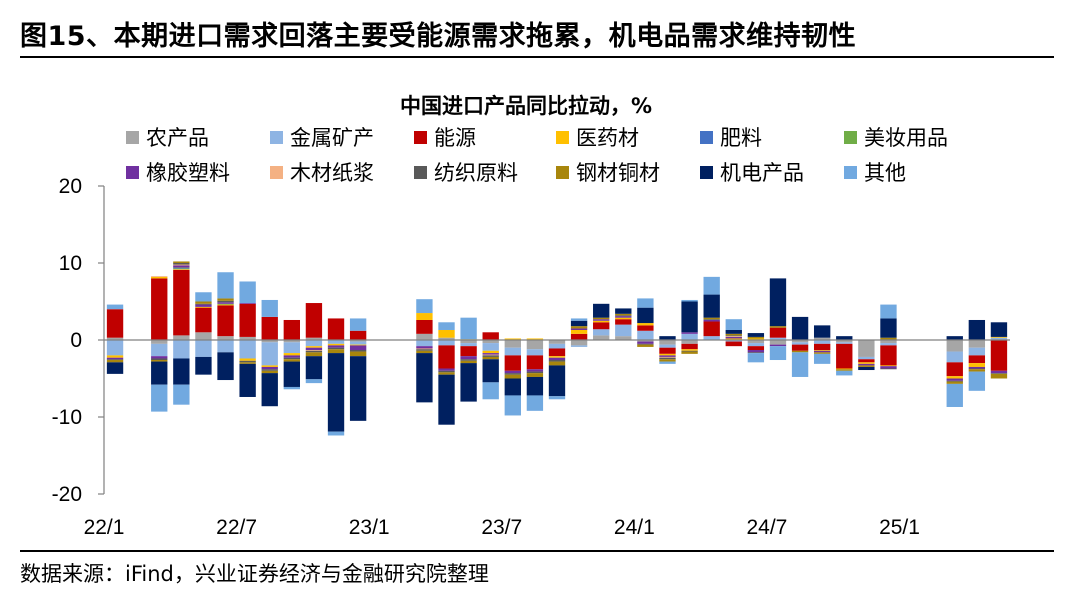 The image size is (1080, 590). Describe the element at coordinates (336, 342) in the screenshot. I see `bar-segment-22/11-2` at that location.